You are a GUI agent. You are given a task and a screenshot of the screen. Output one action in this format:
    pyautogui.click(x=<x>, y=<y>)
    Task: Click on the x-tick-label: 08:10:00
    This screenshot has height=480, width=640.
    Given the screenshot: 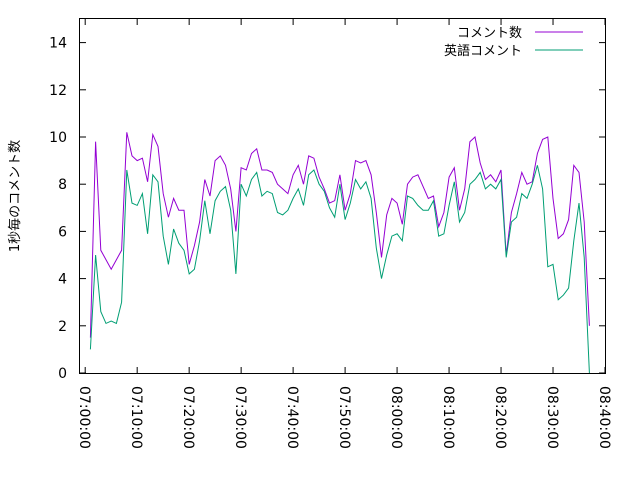 What is the action you would take?
    pyautogui.click(x=448, y=417)
    